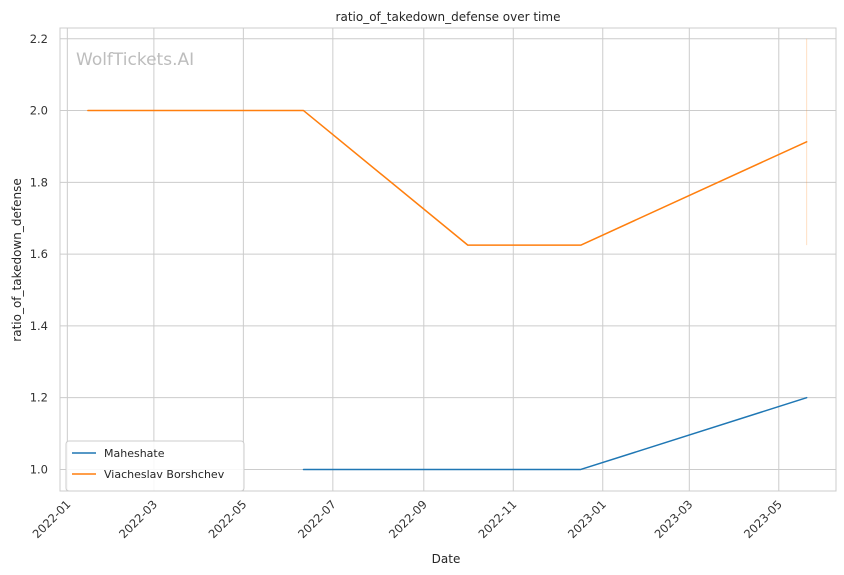 This screenshot has width=844, height=575. Describe the element at coordinates (39, 182) in the screenshot. I see `y-tick-label: 1.8` at that location.